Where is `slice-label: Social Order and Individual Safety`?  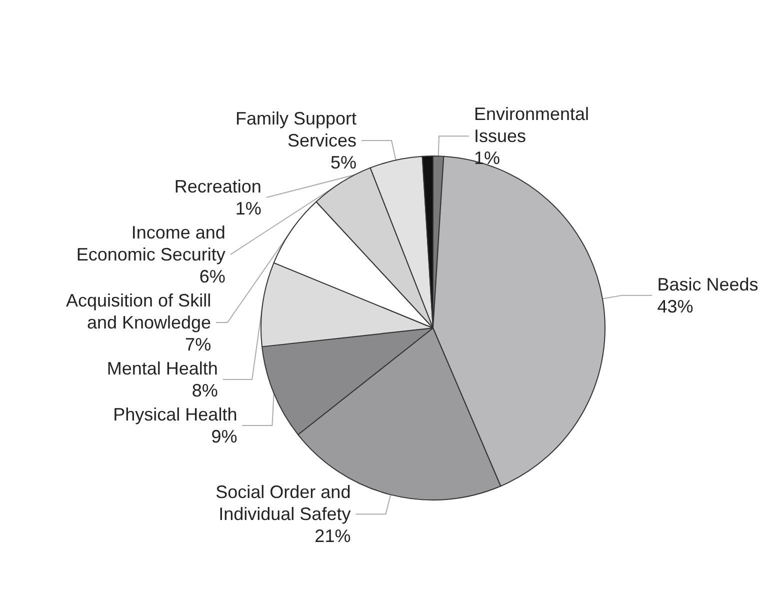
slice-label: Social Order and Individual Safety is located at coordinates (283, 503).